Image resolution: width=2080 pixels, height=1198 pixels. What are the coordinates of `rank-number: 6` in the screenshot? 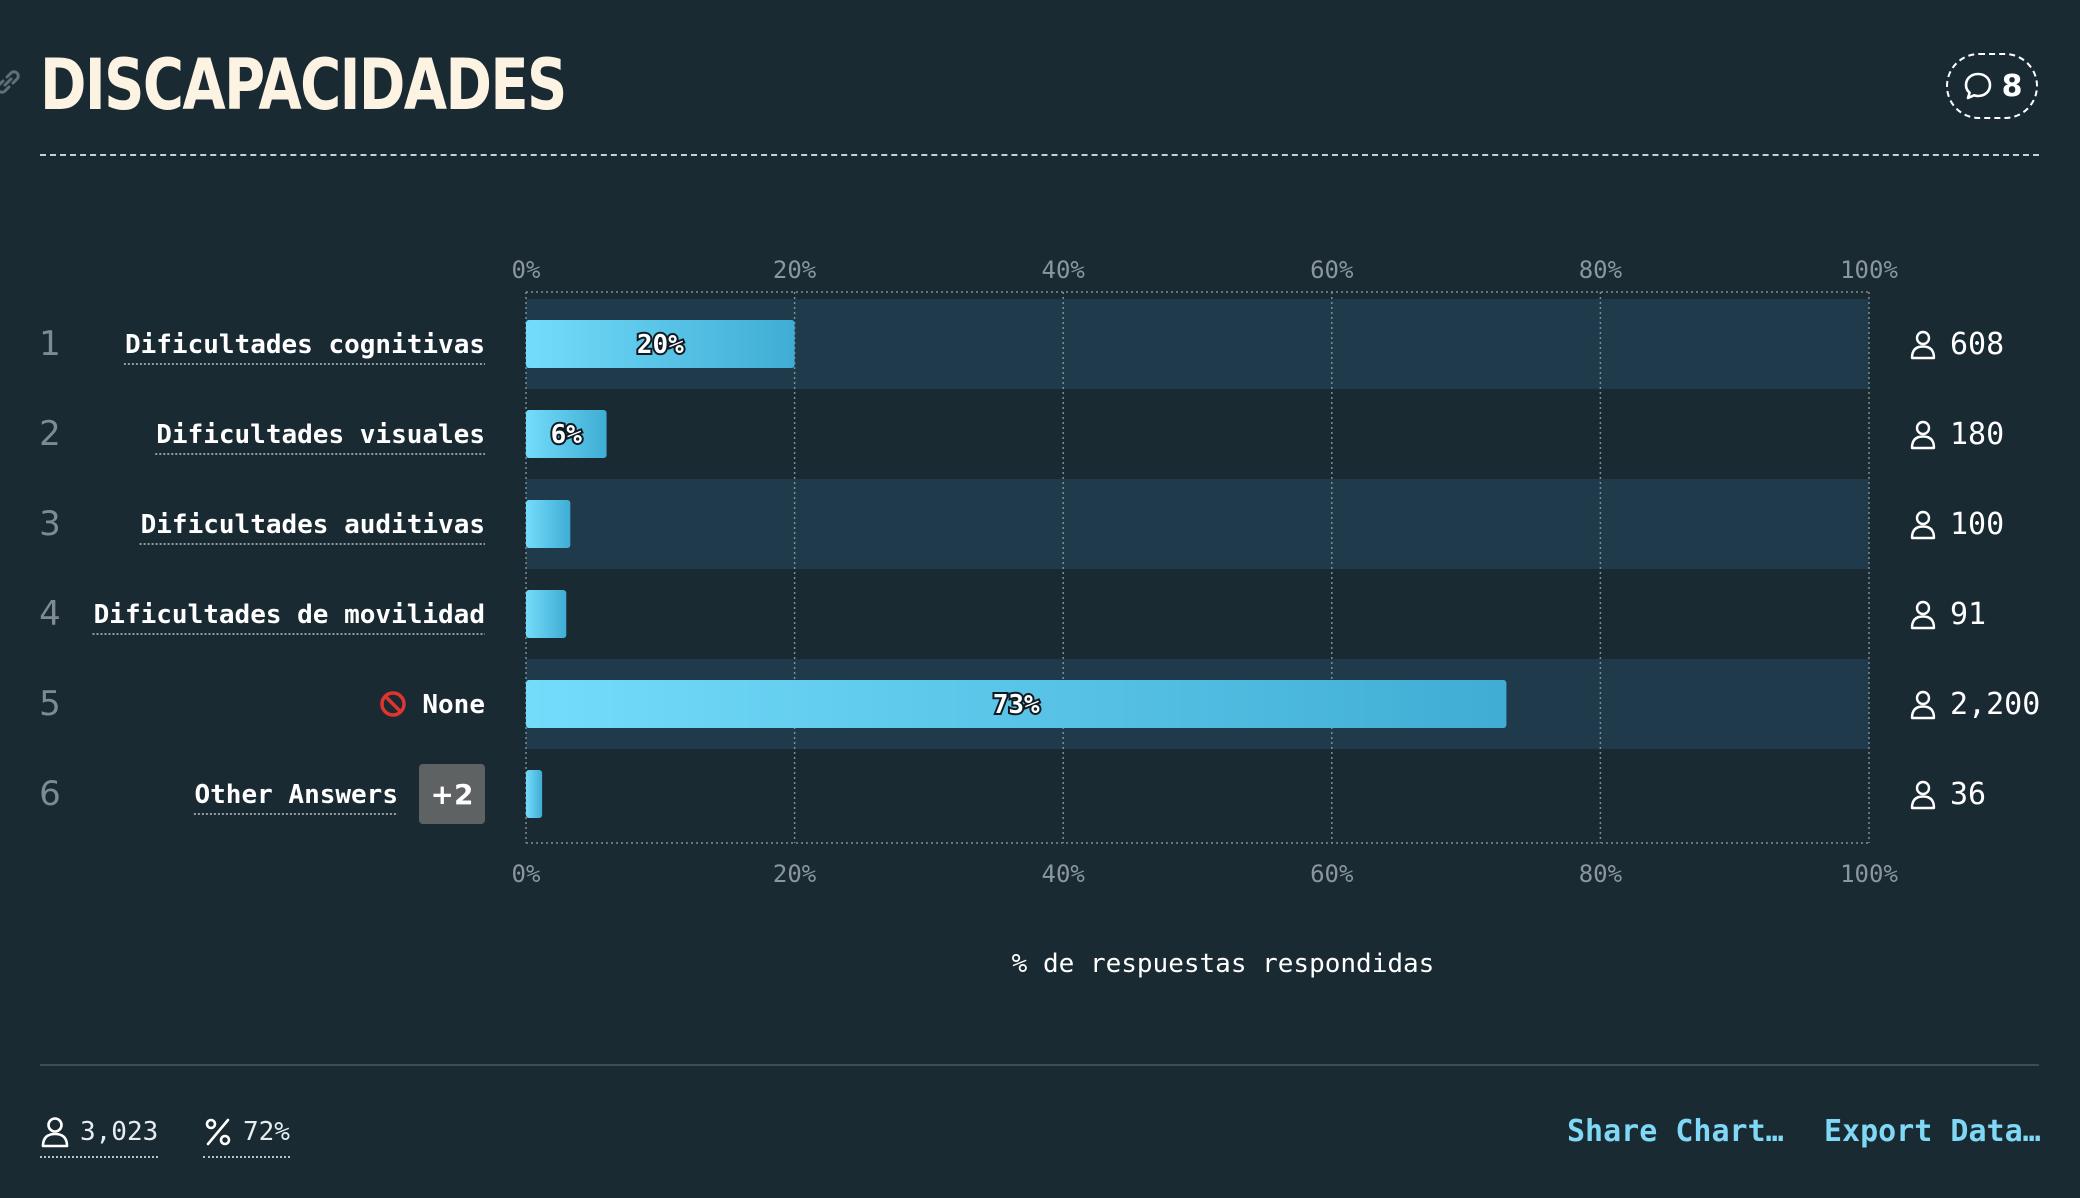 It's located at (50, 794).